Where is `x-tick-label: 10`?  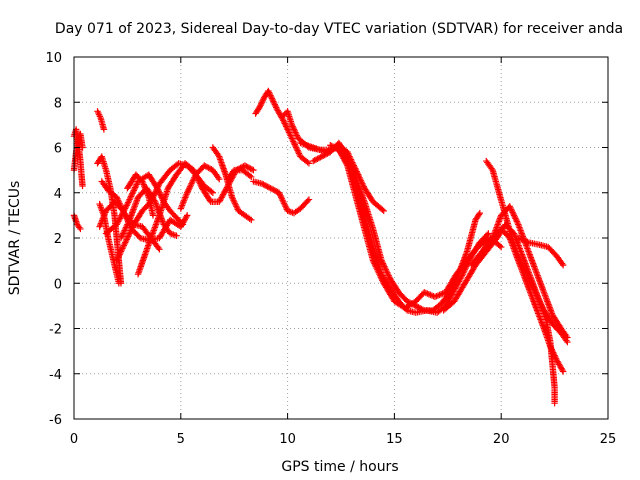
x-tick-label: 10 is located at coordinates (287, 439).